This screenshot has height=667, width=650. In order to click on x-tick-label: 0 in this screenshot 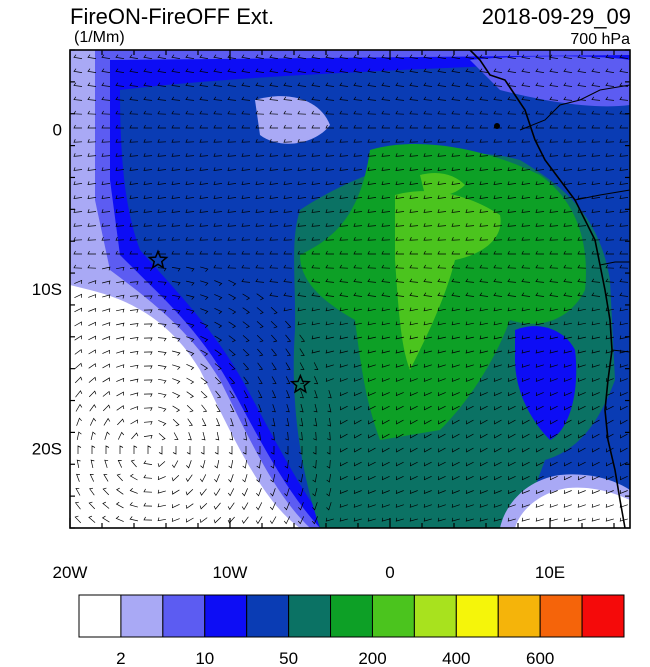, I will do `click(389, 572)`.